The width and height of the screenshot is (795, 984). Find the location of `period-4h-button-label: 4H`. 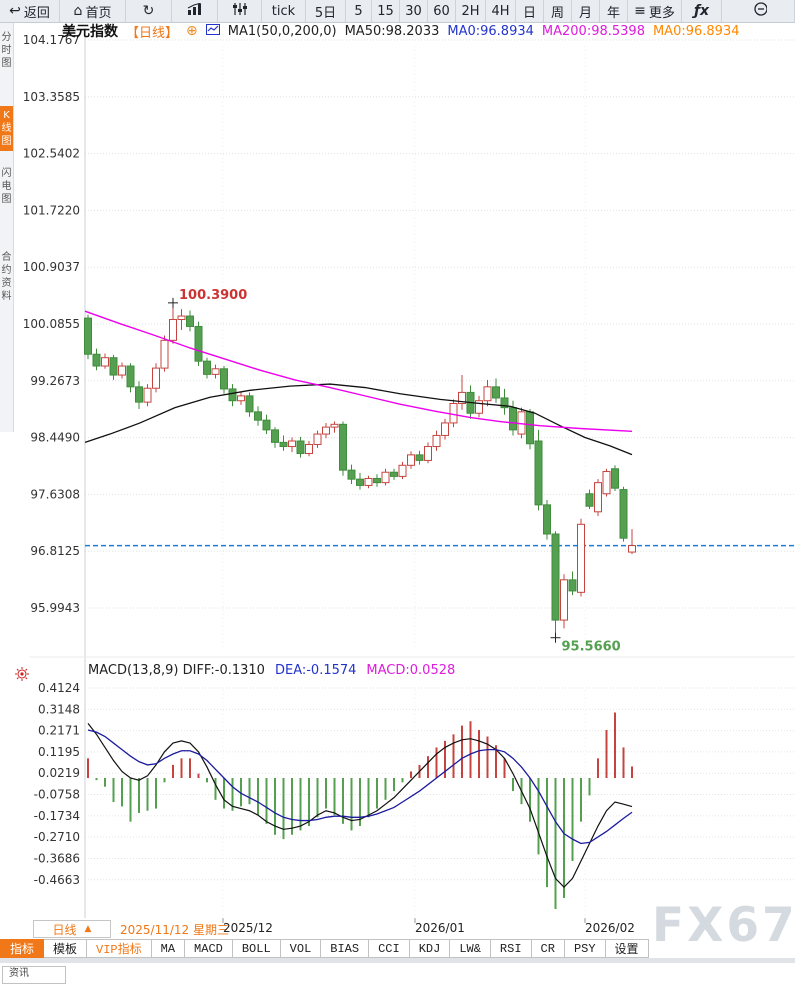

period-4h-button-label: 4H is located at coordinates (500, 11).